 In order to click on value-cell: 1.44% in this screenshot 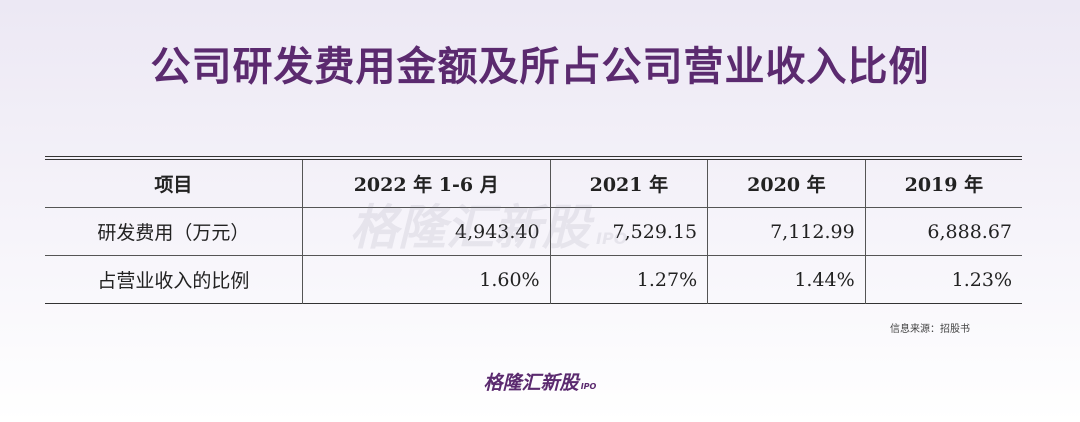, I will do `click(786, 279)`.